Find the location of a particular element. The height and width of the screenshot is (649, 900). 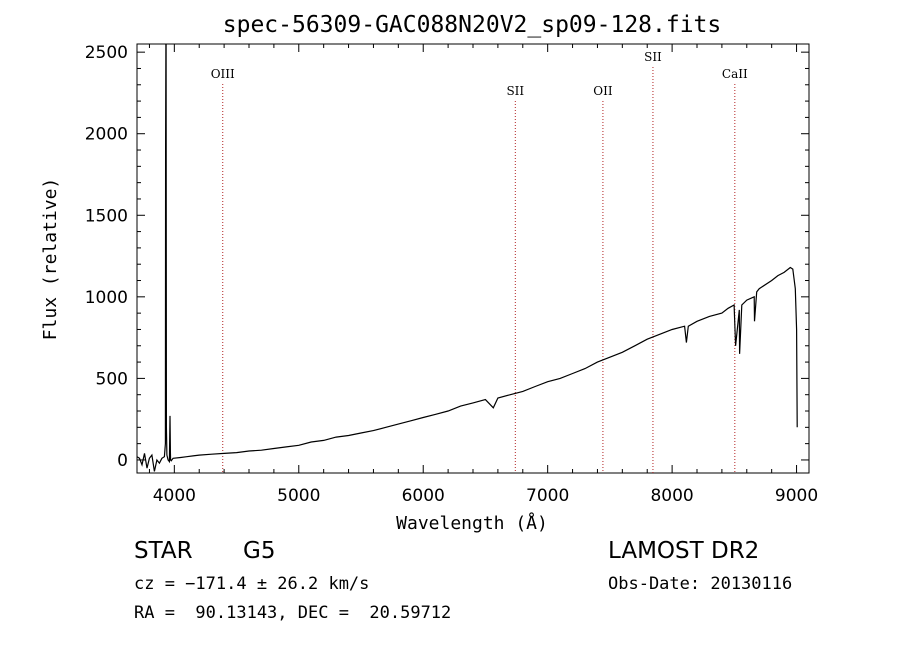

x-tick-label: 4000 is located at coordinates (174, 496).